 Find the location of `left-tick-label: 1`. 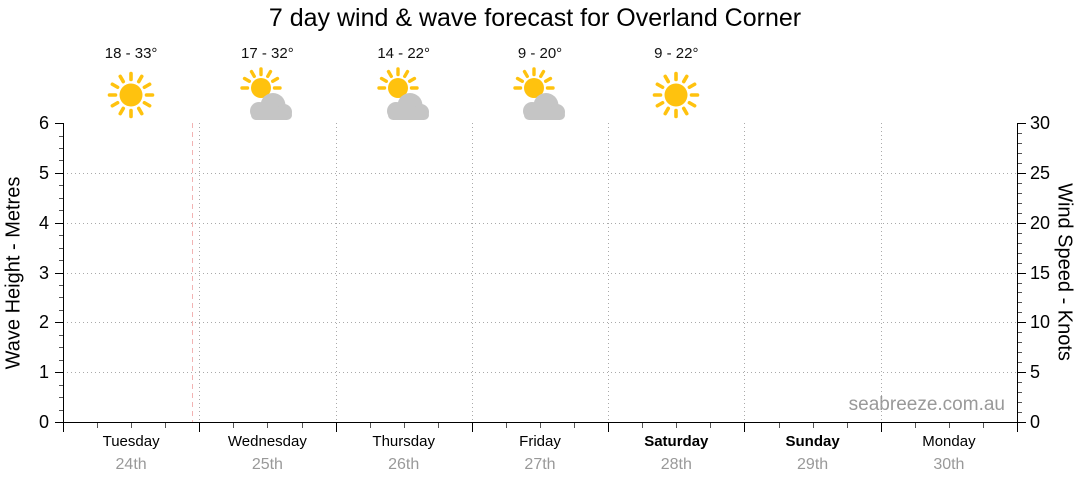

left-tick-label: 1 is located at coordinates (43, 372).